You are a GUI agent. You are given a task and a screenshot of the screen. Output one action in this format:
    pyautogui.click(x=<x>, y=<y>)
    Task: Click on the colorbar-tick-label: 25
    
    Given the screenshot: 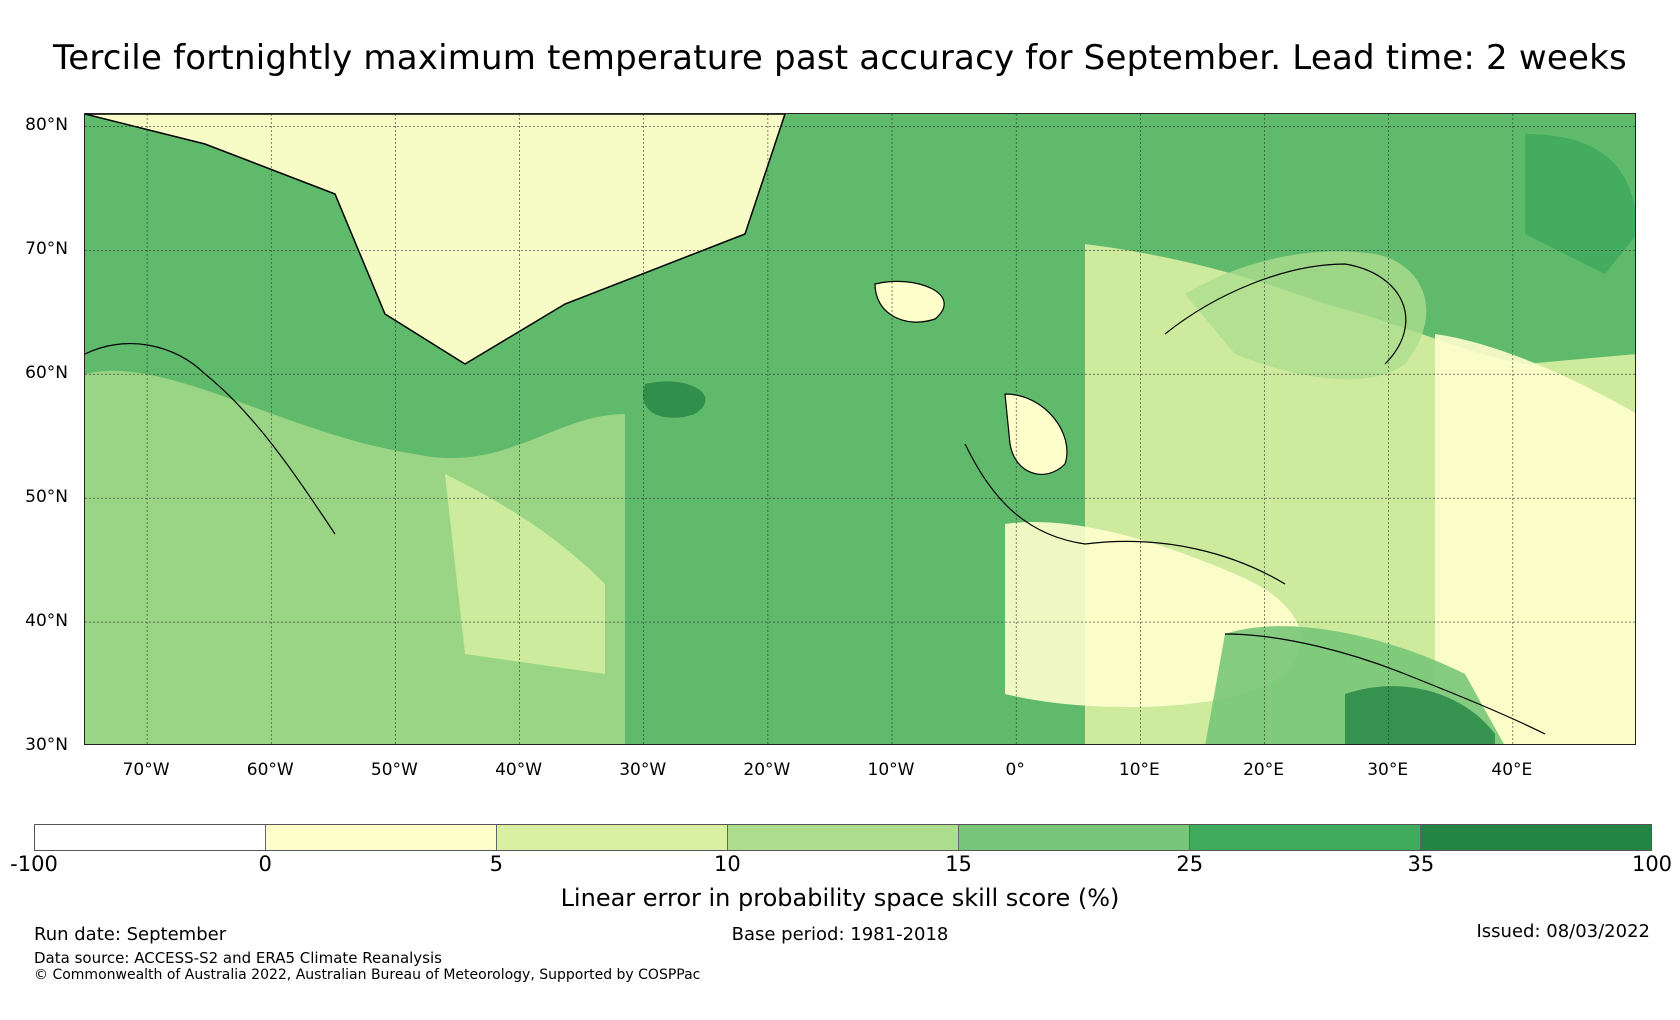 What is the action you would take?
    pyautogui.click(x=1190, y=864)
    